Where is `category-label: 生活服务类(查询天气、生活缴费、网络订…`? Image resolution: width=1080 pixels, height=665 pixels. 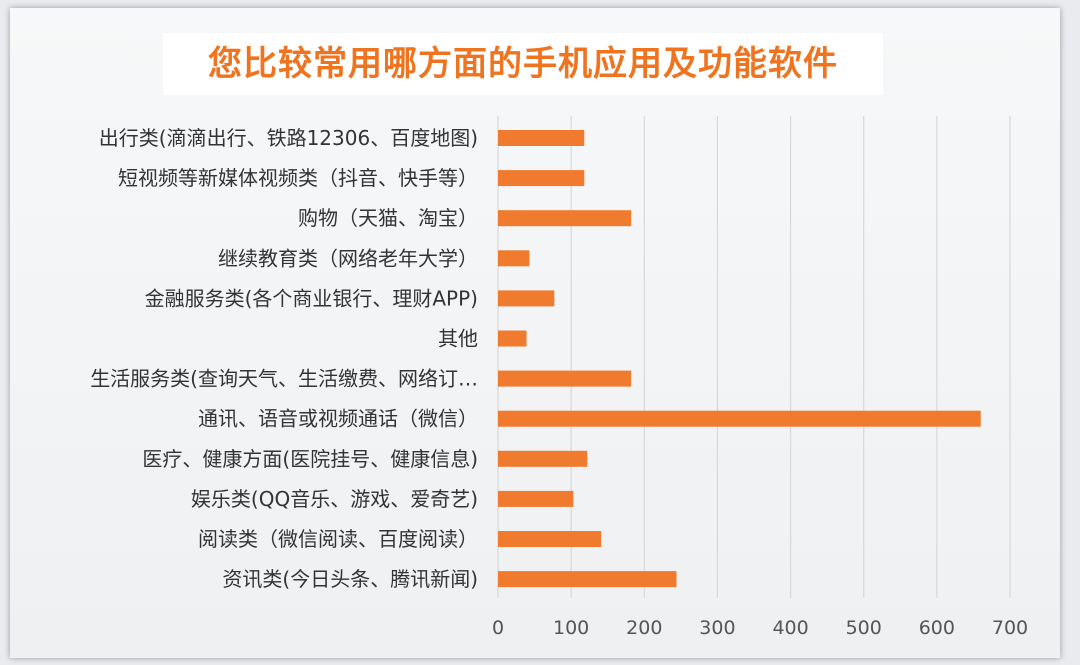 category-label: 生活服务类(查询天气、生活缴费、网络订… is located at coordinates (284, 379).